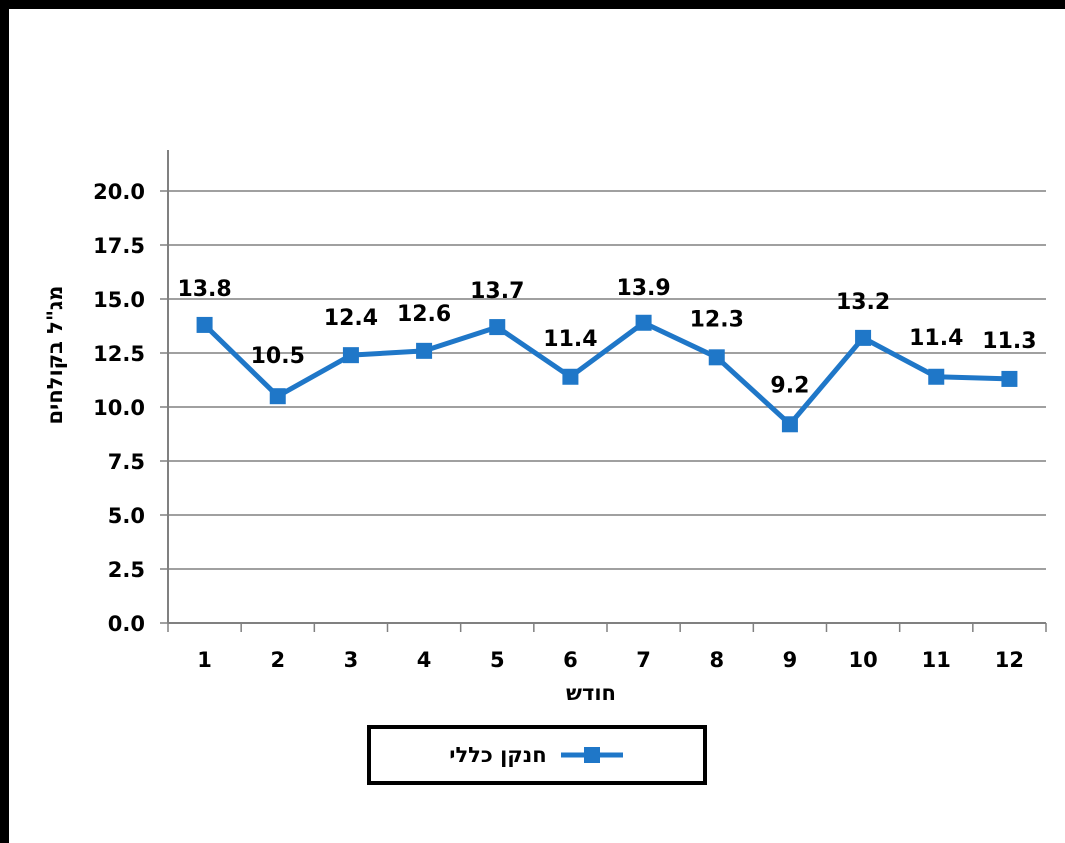 Image resolution: width=1065 pixels, height=843 pixels. I want to click on x-tick-label: 2, so click(277, 660).